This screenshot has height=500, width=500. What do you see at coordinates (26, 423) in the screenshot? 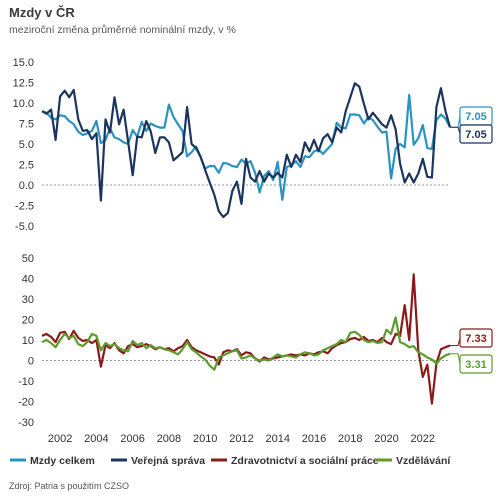
I see `y-tick-label: -30` at bounding box center [26, 423].